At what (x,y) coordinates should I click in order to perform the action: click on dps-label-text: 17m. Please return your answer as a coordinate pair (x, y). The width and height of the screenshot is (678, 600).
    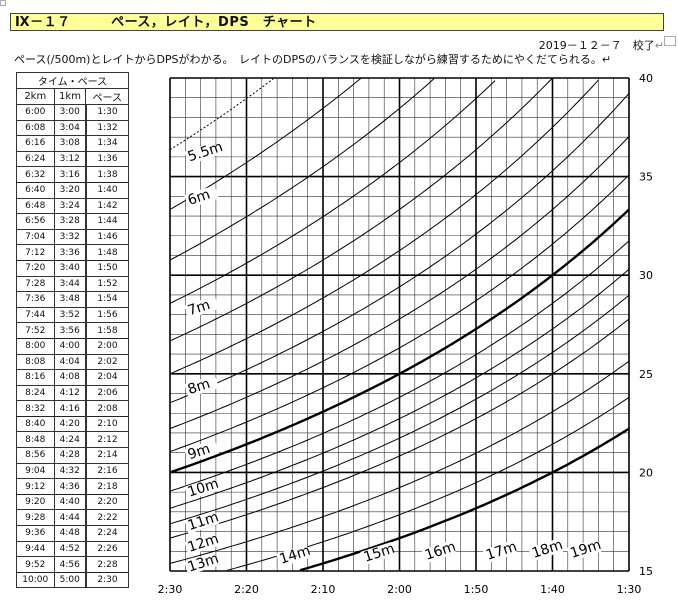
    Looking at the image, I should click on (501, 551).